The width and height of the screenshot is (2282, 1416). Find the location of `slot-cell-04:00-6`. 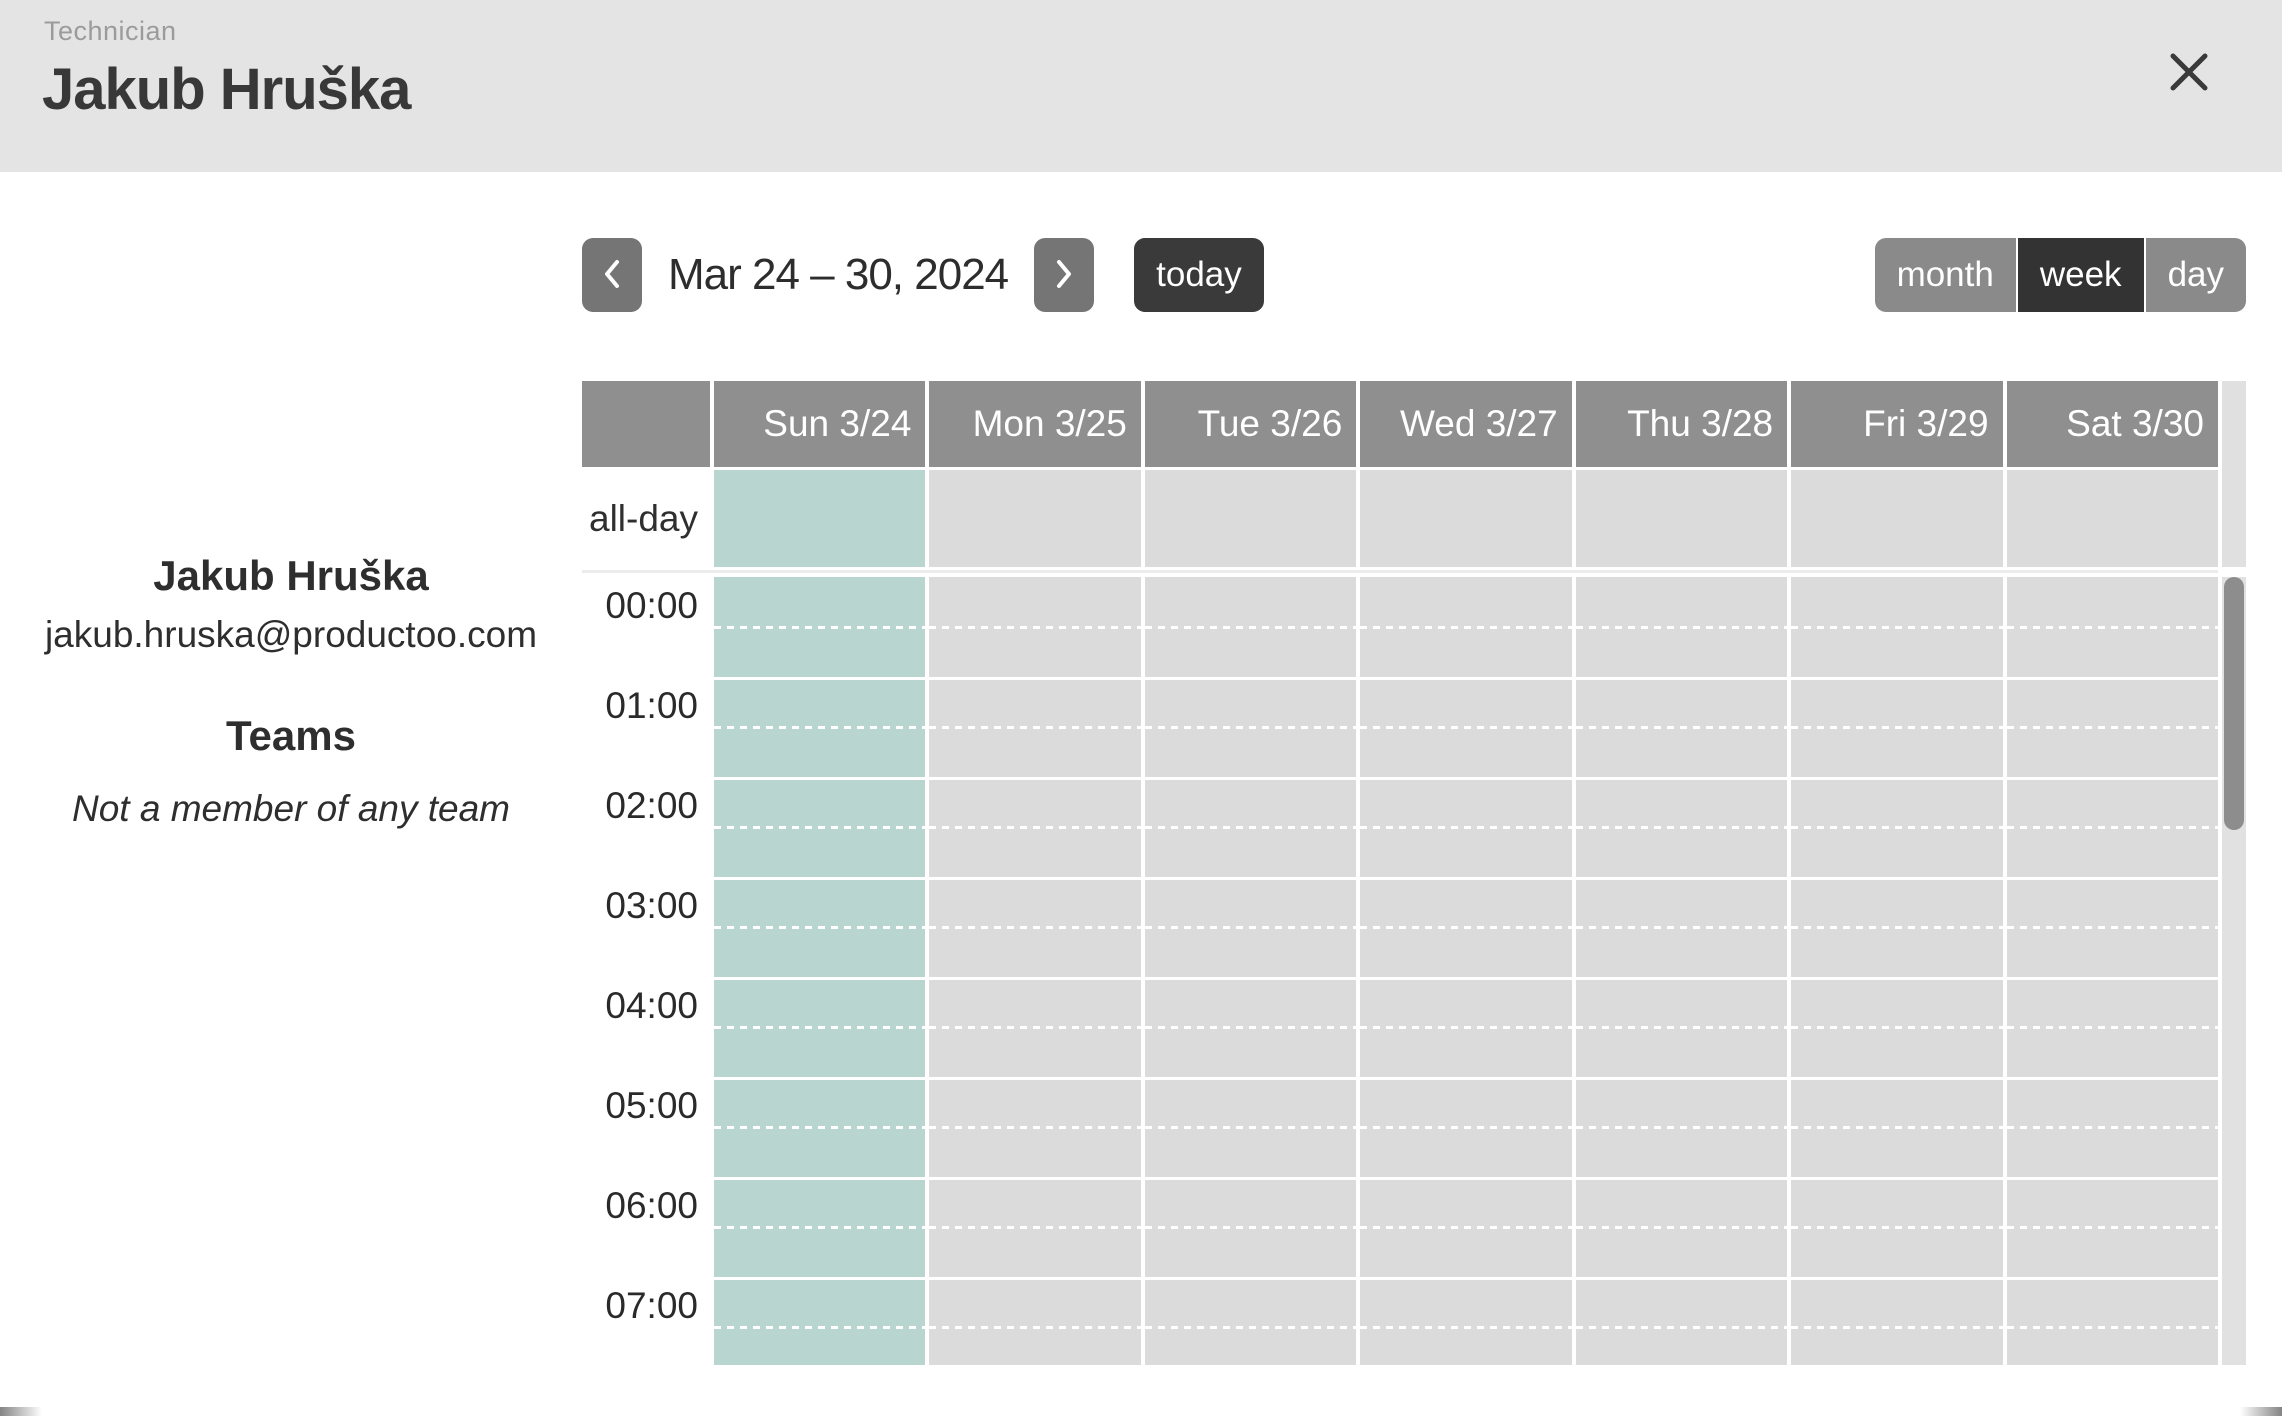

slot-cell-04:00-6 is located at coordinates (2112, 1027).